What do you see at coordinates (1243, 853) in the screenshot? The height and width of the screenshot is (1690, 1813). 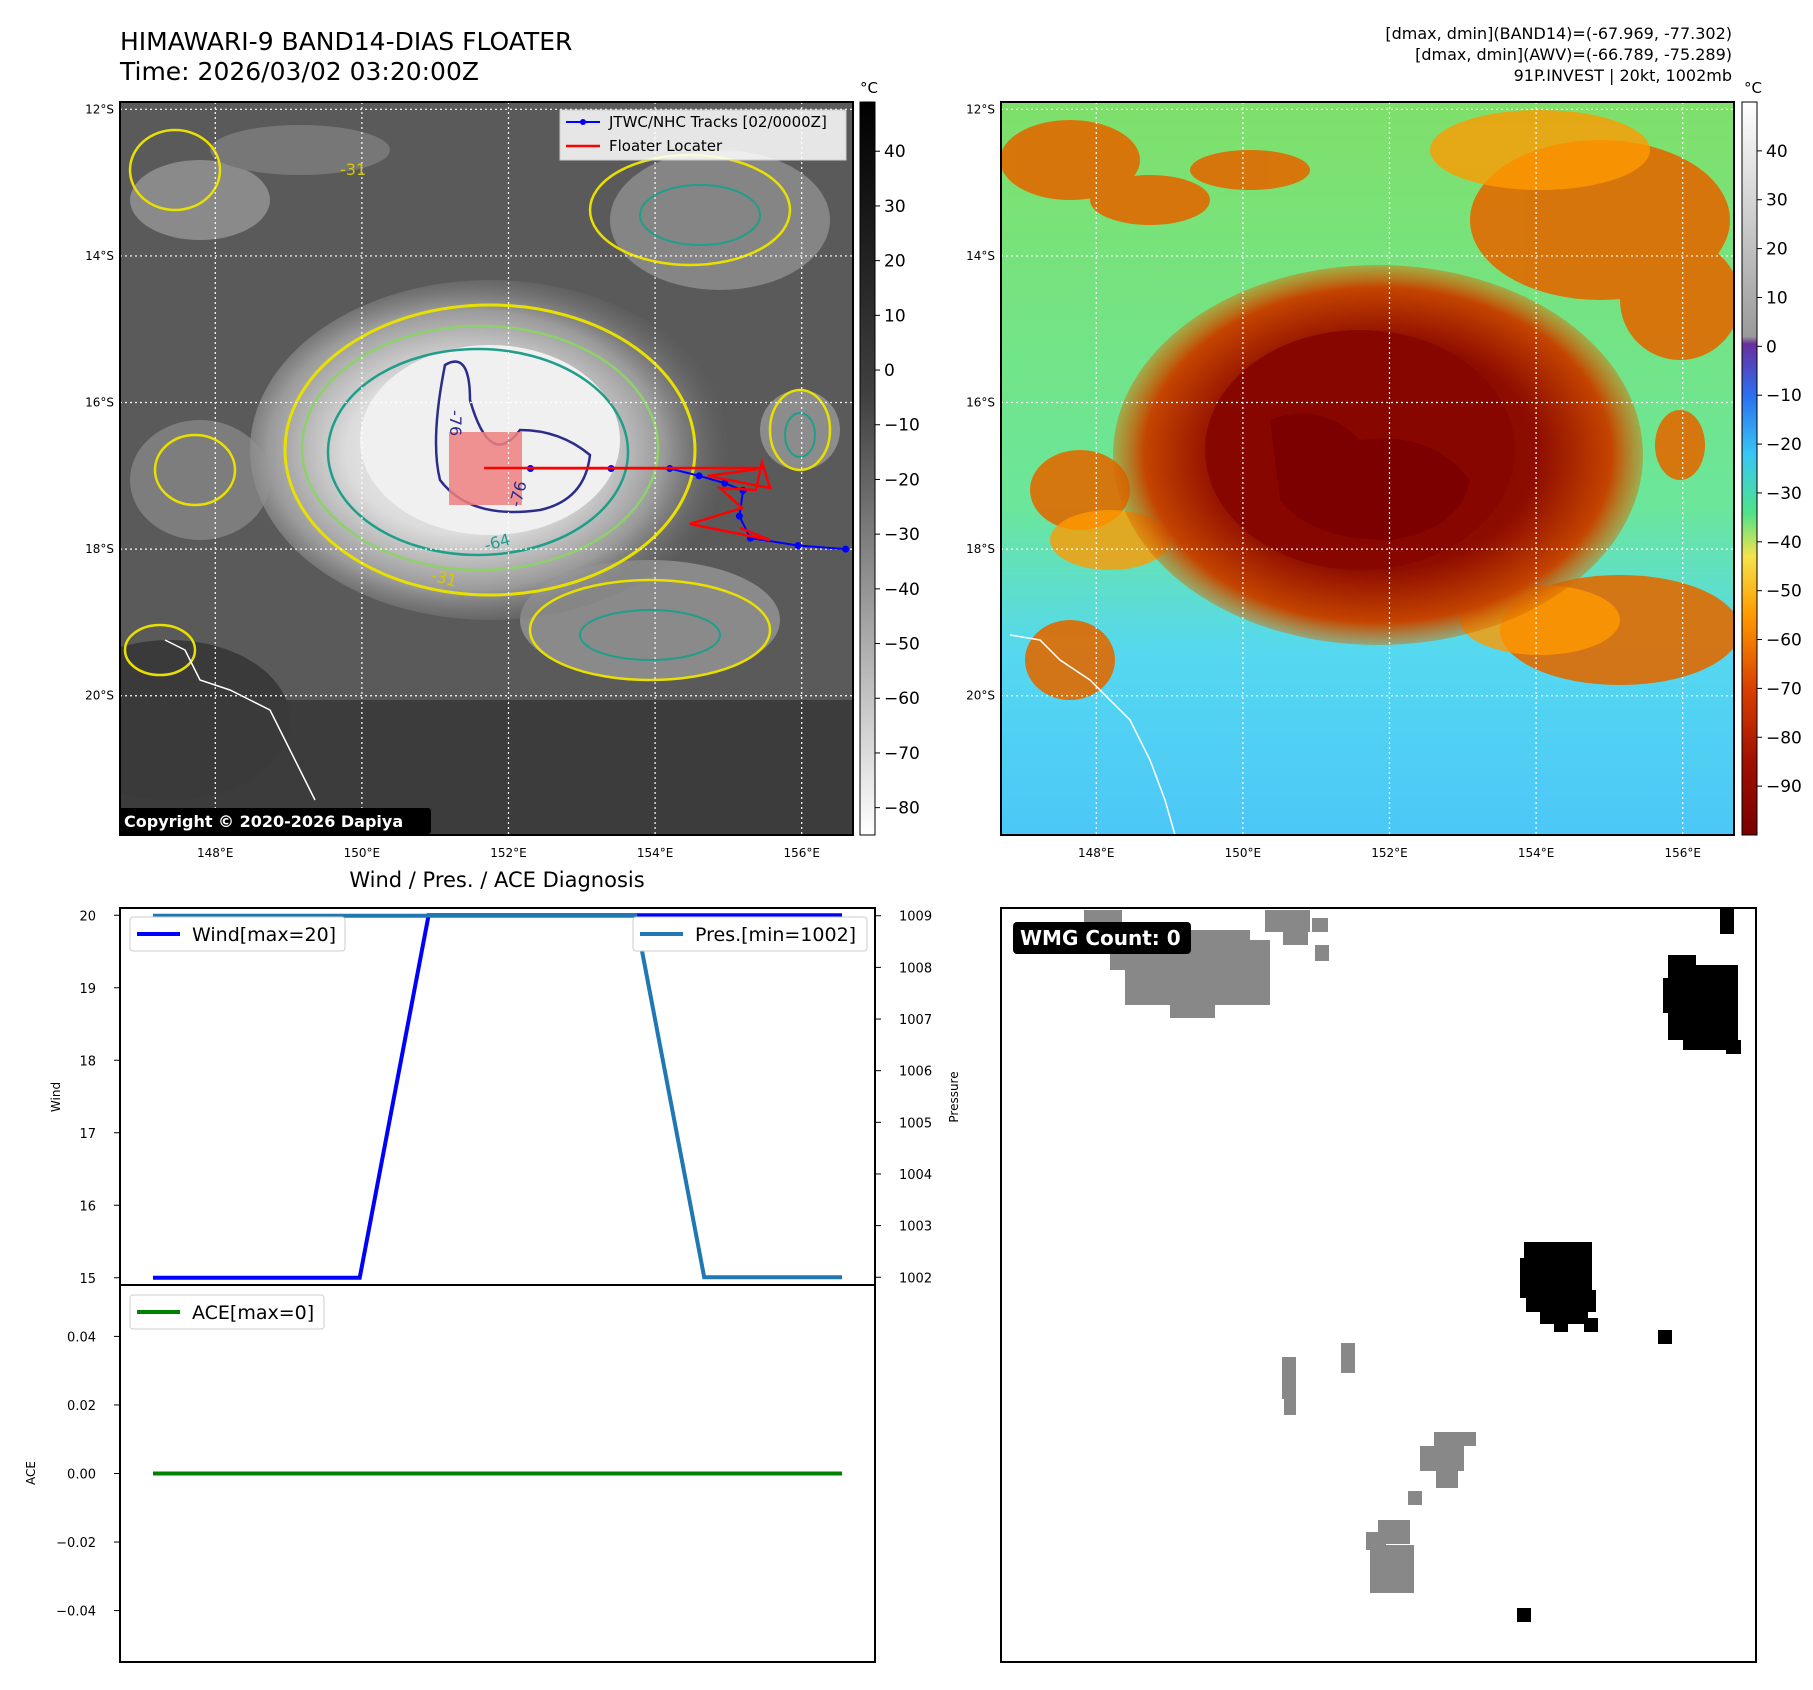 I see `lon-tick-label: 150°E` at bounding box center [1243, 853].